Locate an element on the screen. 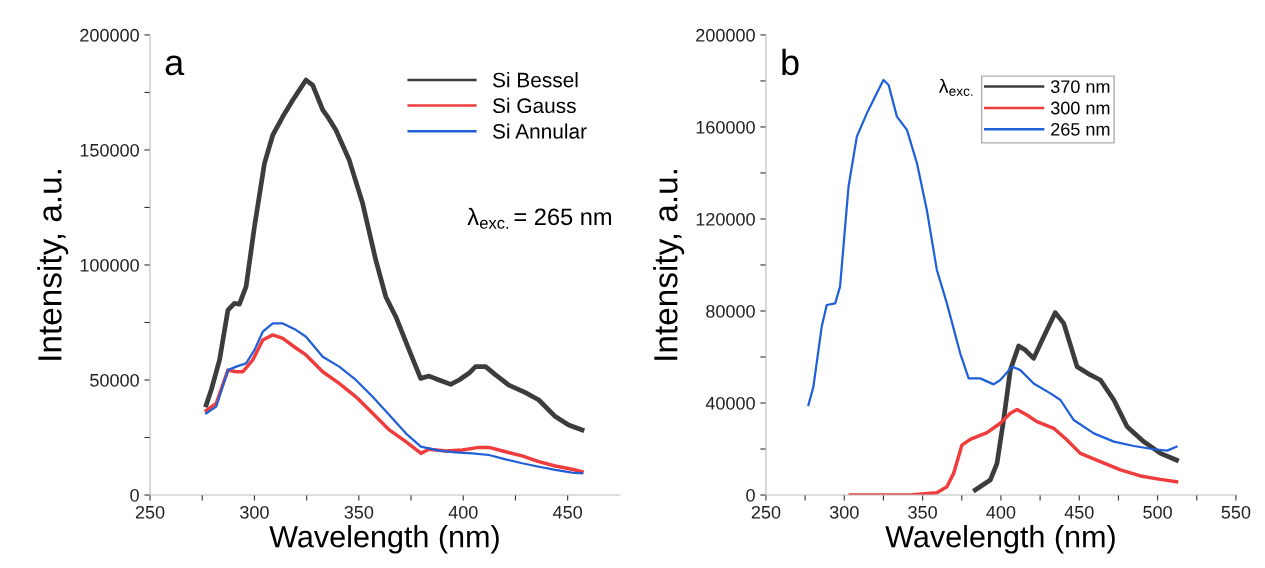  x-tick-label: 550 is located at coordinates (1236, 512).